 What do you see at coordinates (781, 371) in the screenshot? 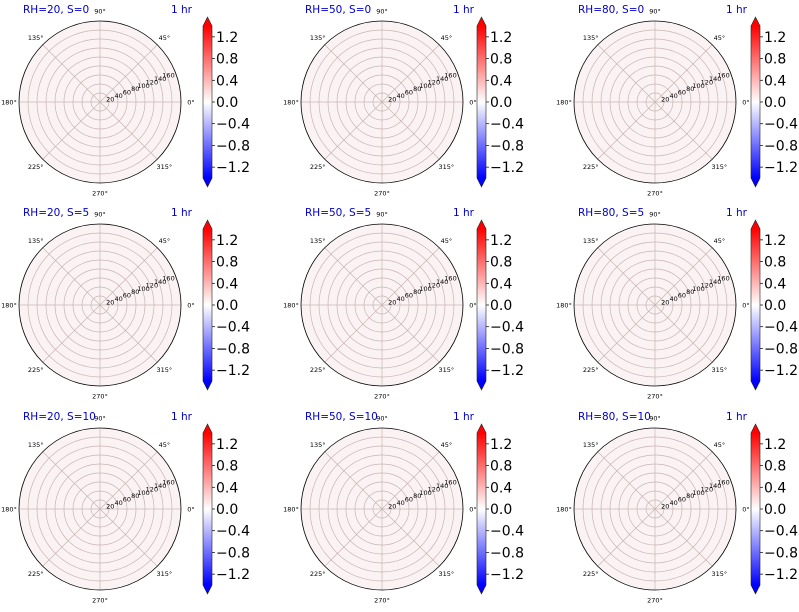
I see `colorbar-tick-label: −1.2` at bounding box center [781, 371].